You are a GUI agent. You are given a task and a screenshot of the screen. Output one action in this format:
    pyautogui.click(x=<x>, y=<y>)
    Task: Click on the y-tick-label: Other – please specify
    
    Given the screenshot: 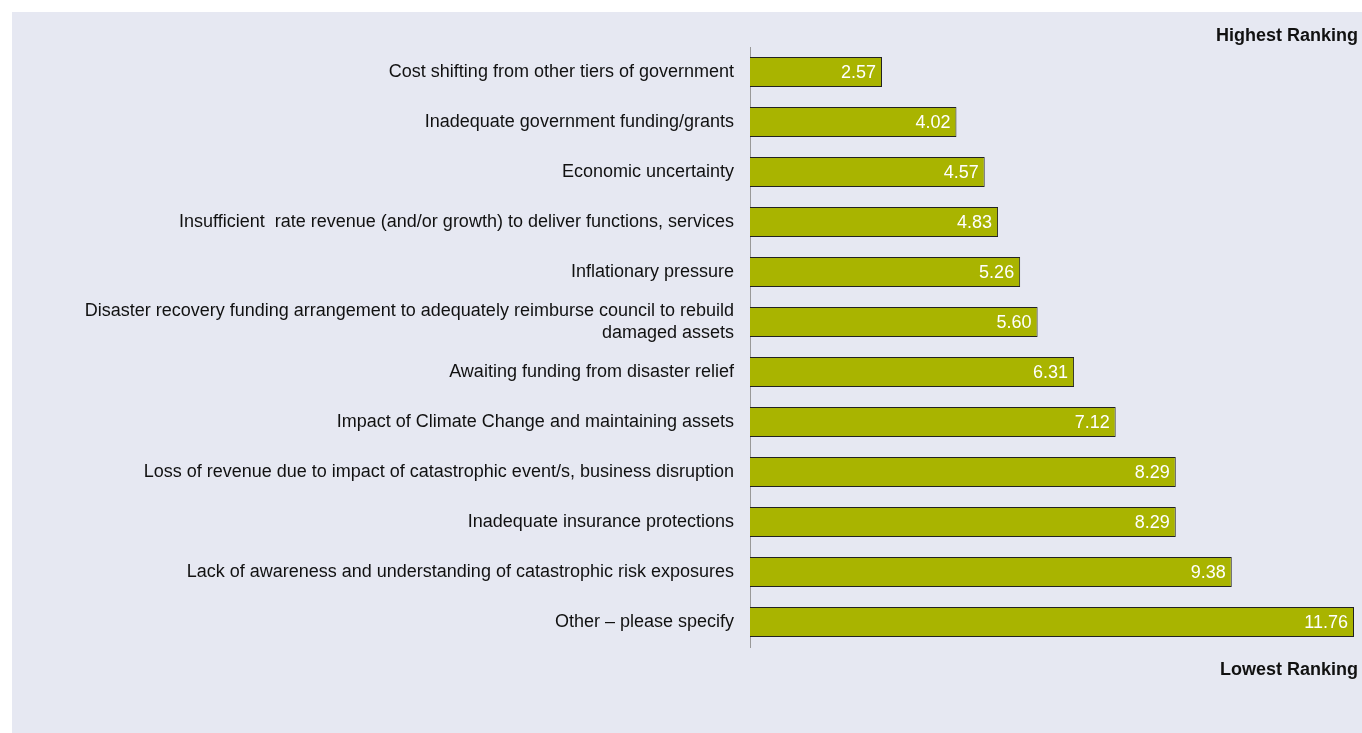 What is the action you would take?
    pyautogui.click(x=644, y=620)
    